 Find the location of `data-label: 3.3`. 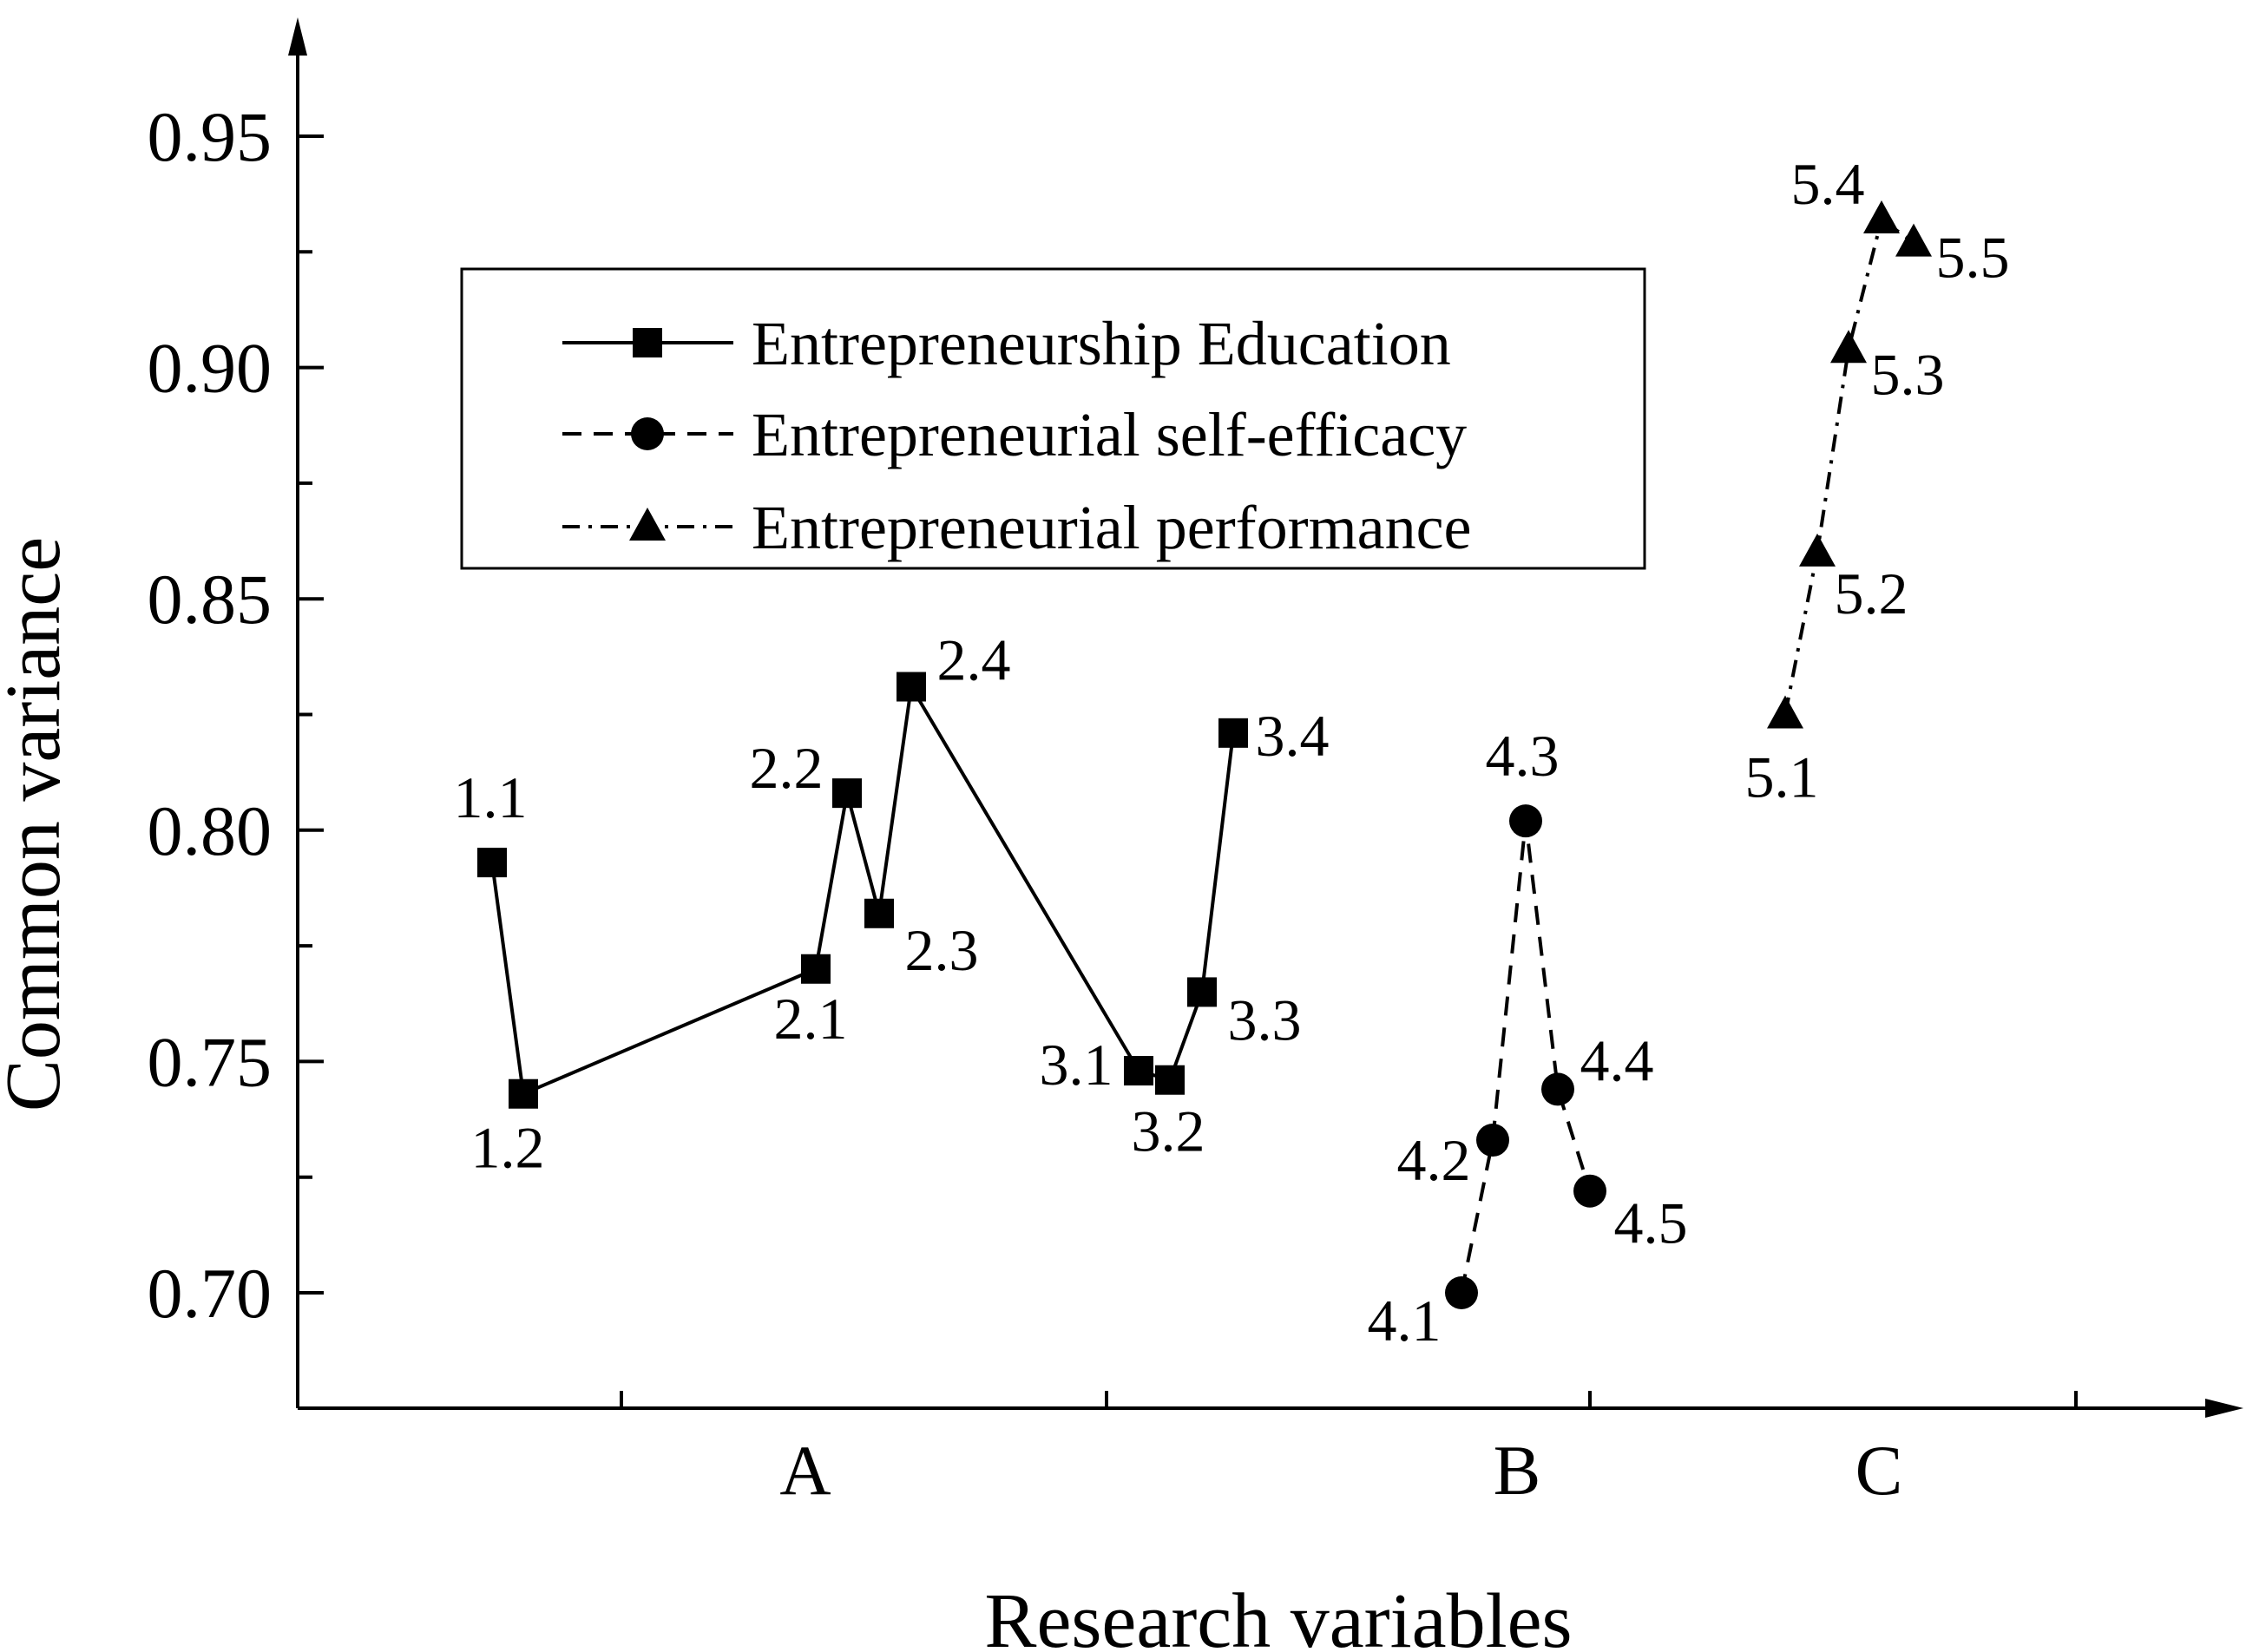

data-label: 3.3 is located at coordinates (1265, 1019).